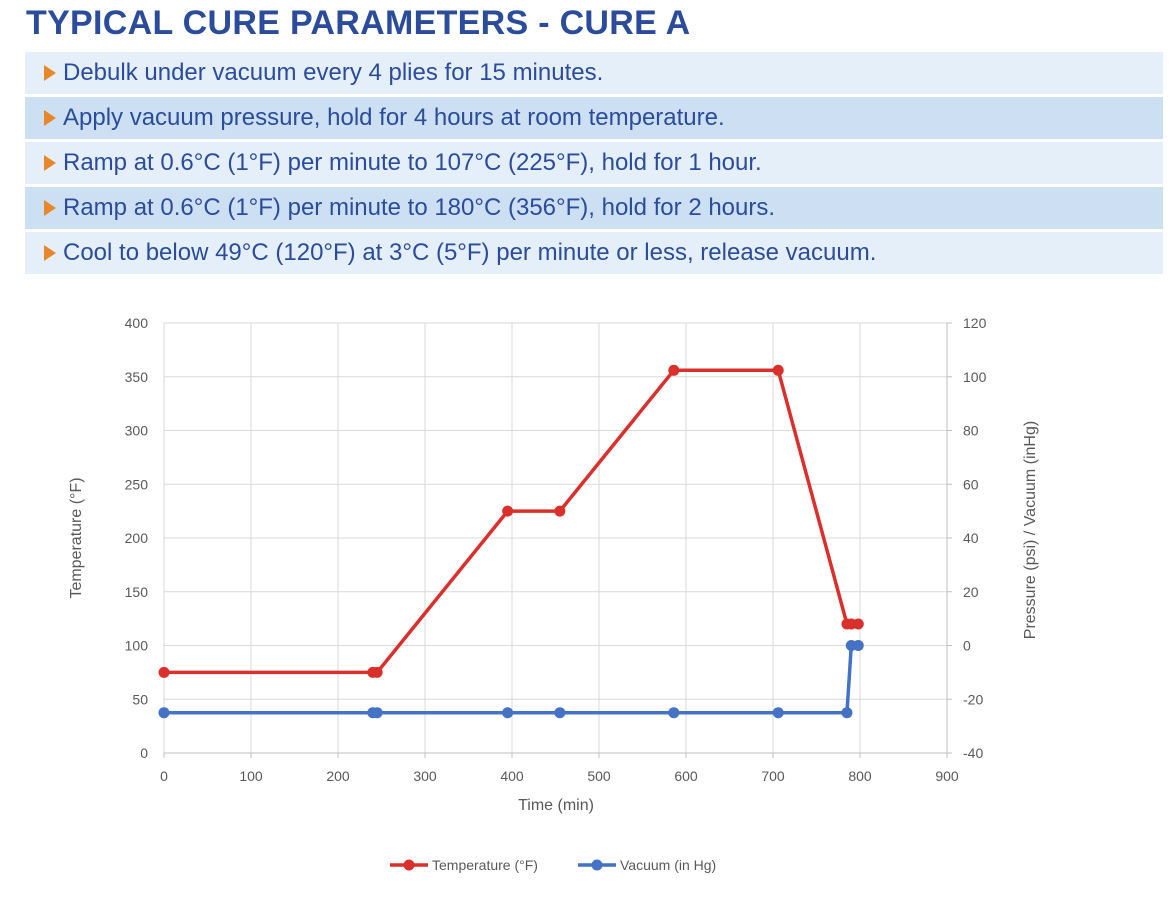  What do you see at coordinates (137, 592) in the screenshot?
I see `y-tick-label: 150` at bounding box center [137, 592].